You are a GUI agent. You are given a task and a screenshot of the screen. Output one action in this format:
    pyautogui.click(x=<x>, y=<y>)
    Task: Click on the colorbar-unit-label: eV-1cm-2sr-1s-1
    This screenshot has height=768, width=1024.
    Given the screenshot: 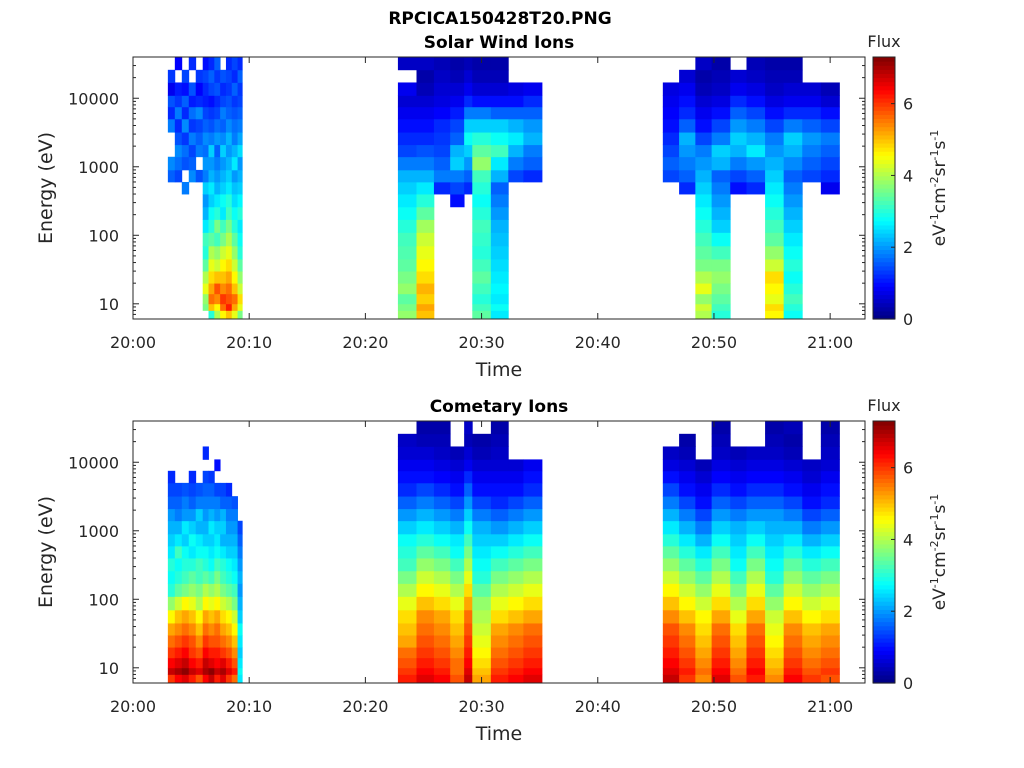 What is the action you would take?
    pyautogui.click(x=939, y=552)
    